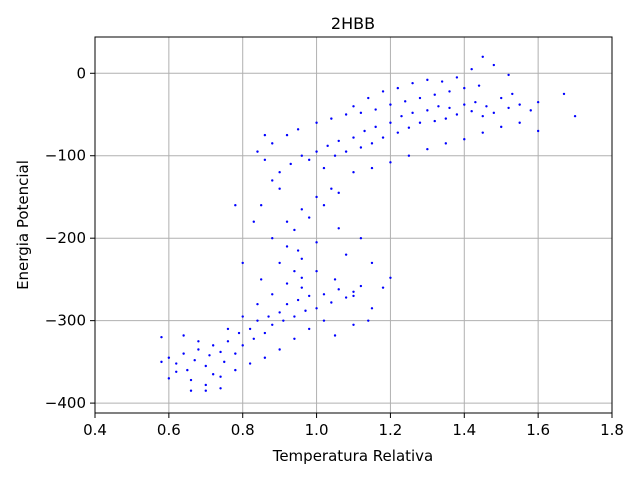  I want to click on x-tick-label: 1.6, so click(538, 430).